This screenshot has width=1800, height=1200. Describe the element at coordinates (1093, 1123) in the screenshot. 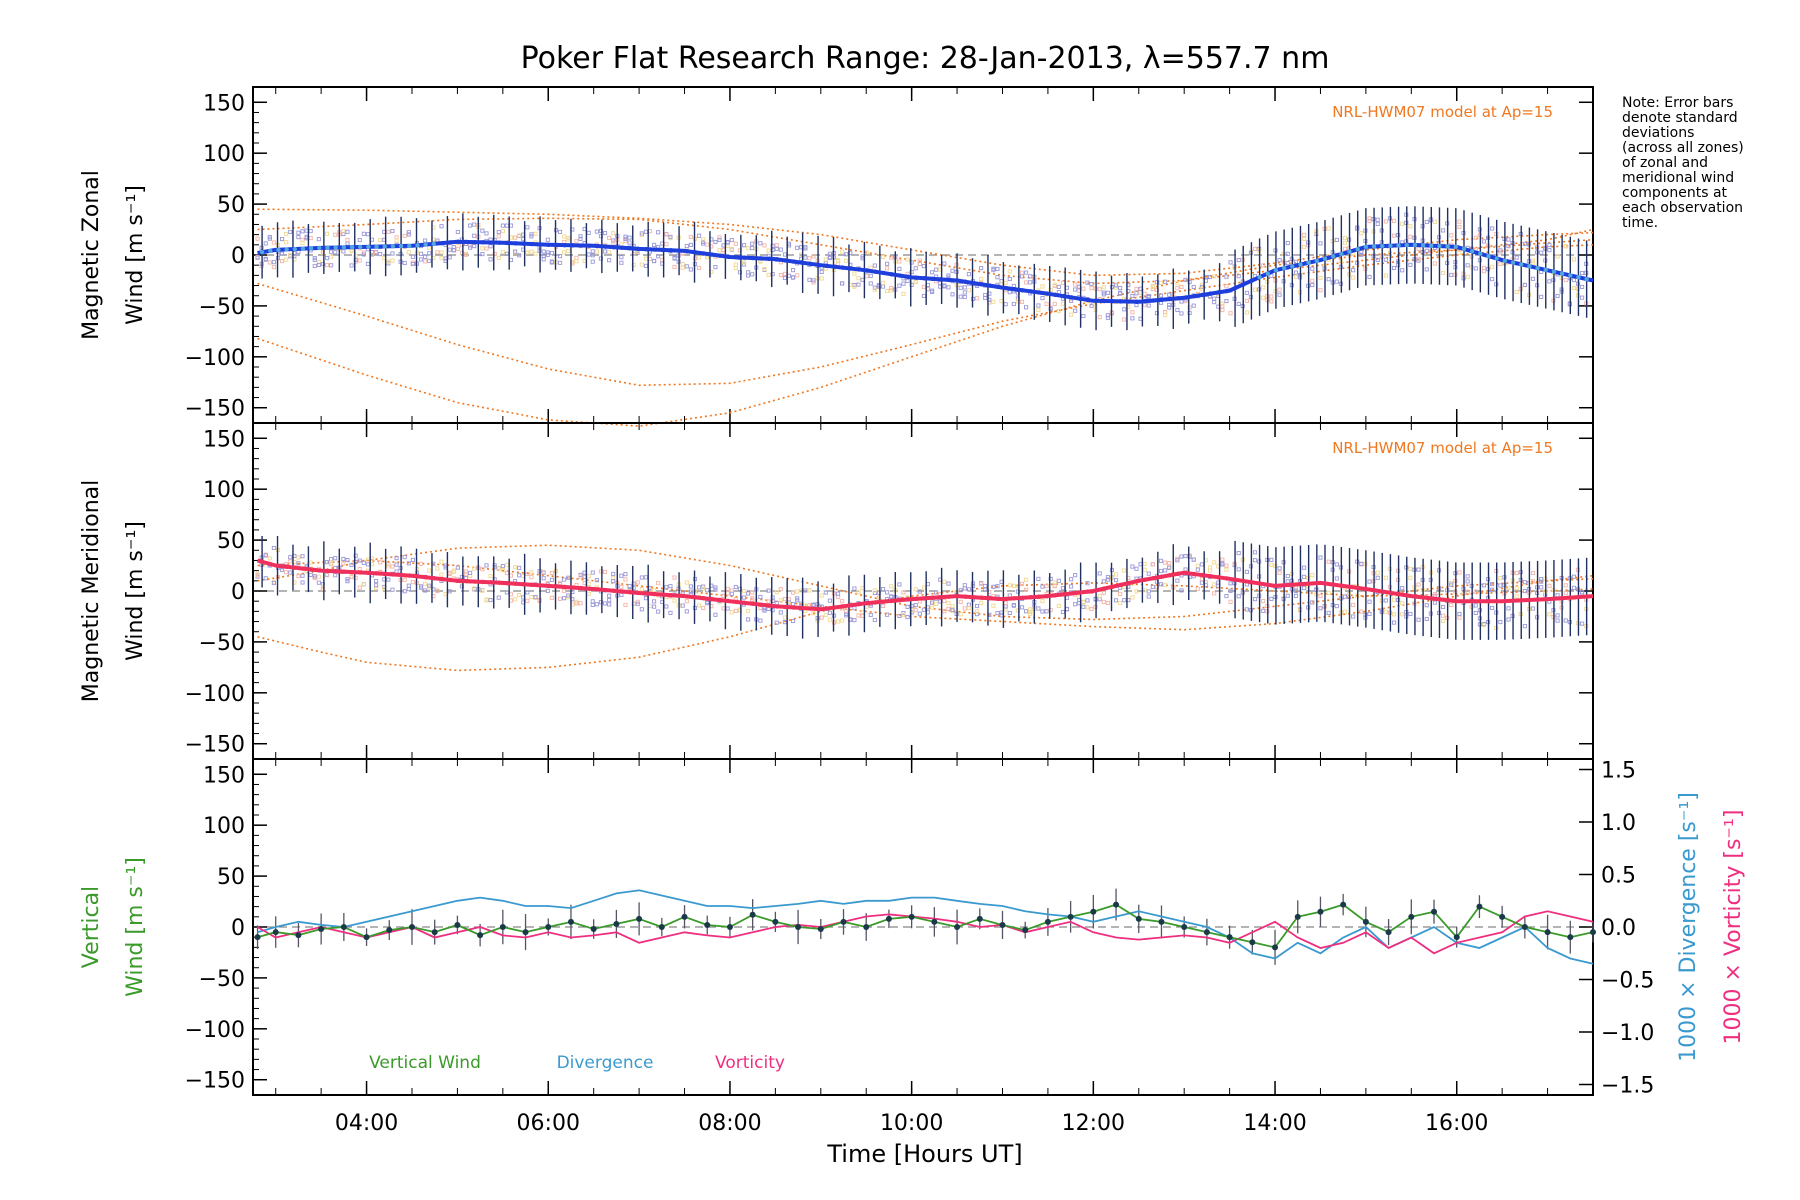

I see `x-tick-label: 12:00` at that location.